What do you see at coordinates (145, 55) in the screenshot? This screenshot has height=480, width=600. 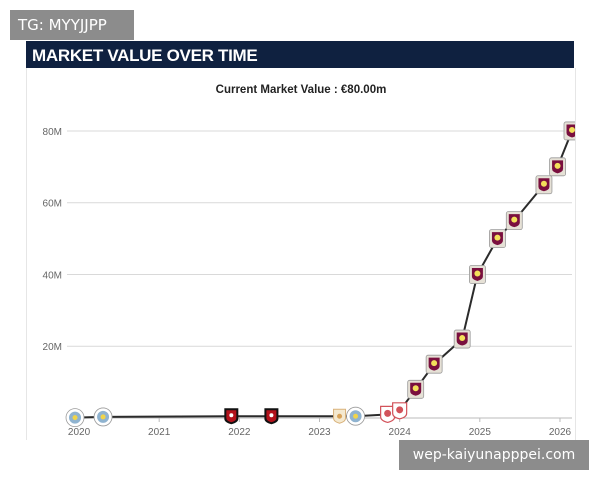 I see `section-title: MARKET VALUE OVER TIME` at bounding box center [145, 55].